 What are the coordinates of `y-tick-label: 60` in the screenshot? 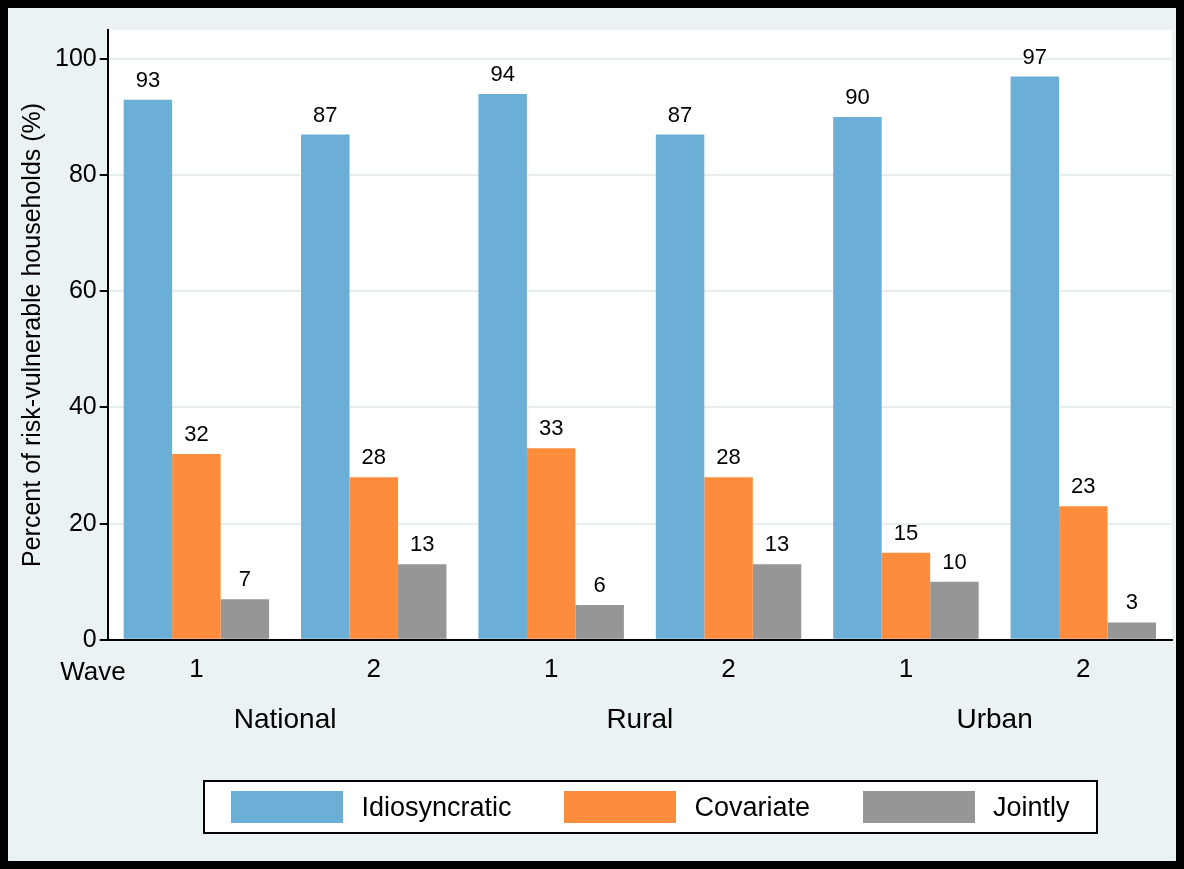 It's located at (82, 289).